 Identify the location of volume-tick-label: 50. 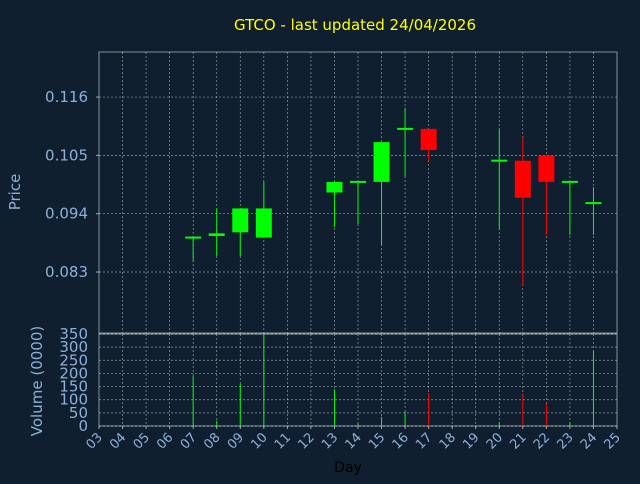
(78, 413).